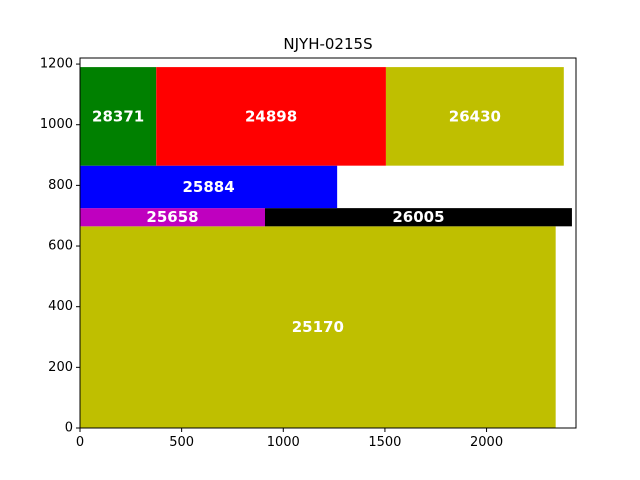 The height and width of the screenshot is (480, 640). I want to click on rect-label-25658: 25658, so click(172, 217).